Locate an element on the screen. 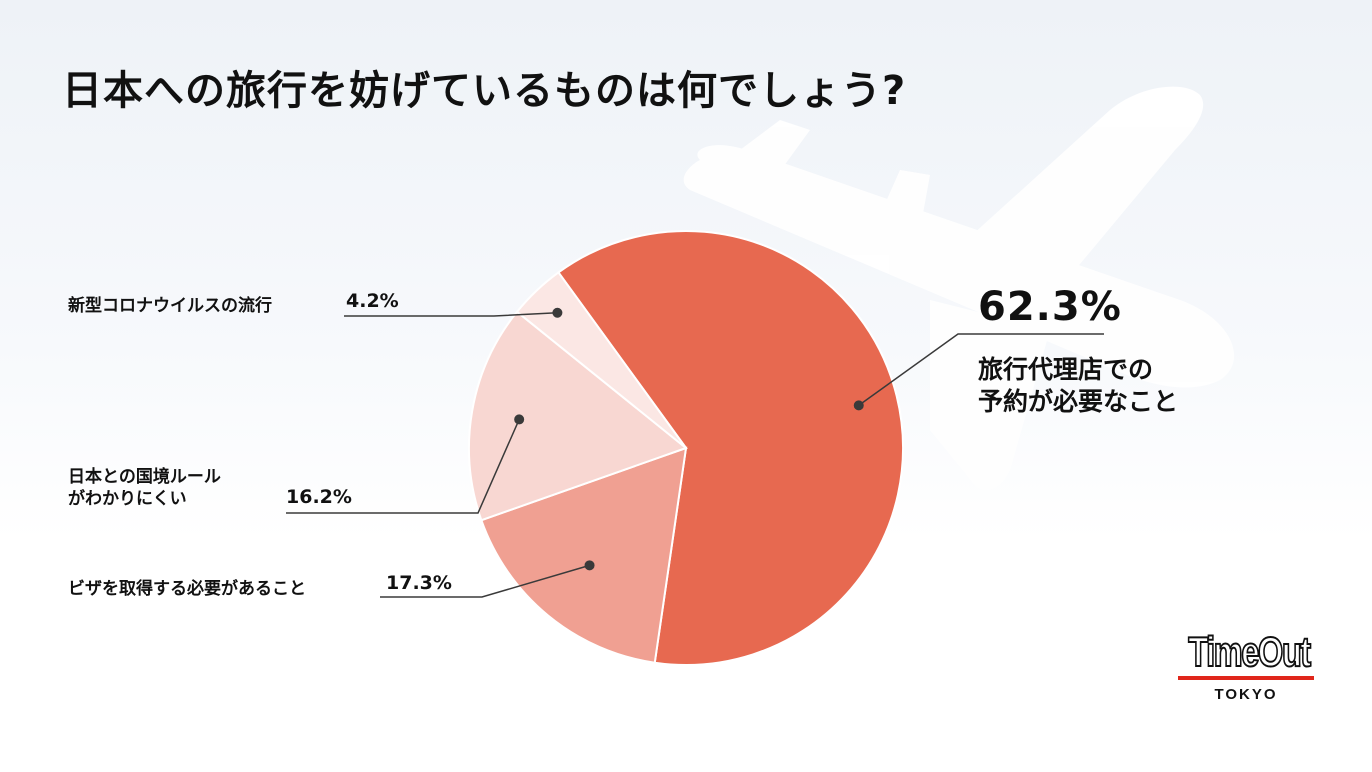  pie-slice-visa is located at coordinates (584, 555).